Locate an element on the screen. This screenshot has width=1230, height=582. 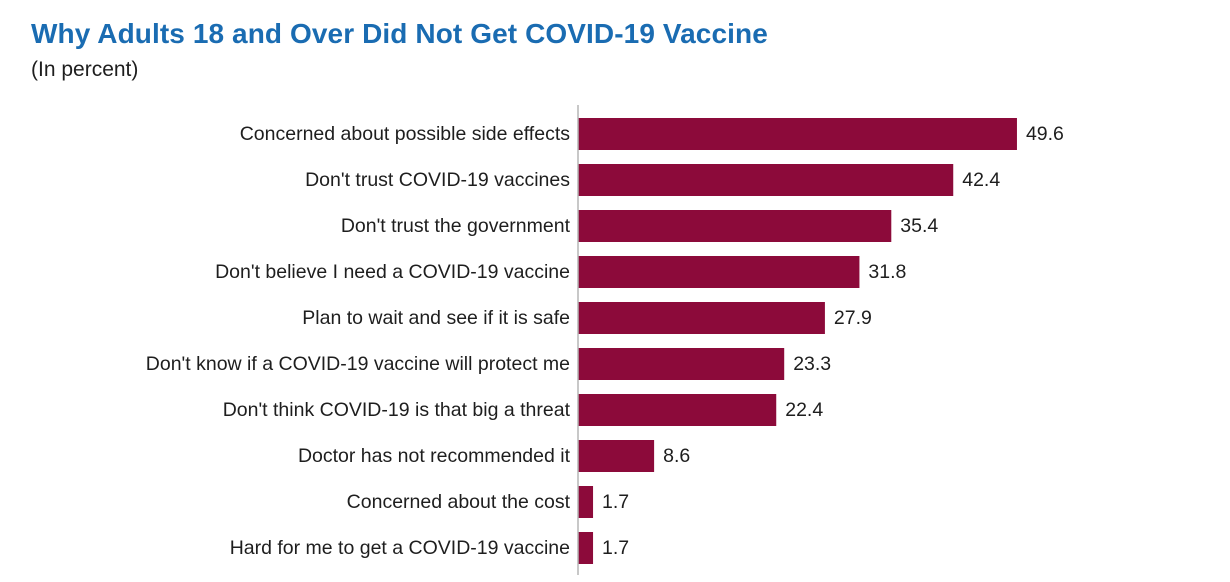
value-label-don-t-trust-the-government: 35.4 is located at coordinates (919, 226).